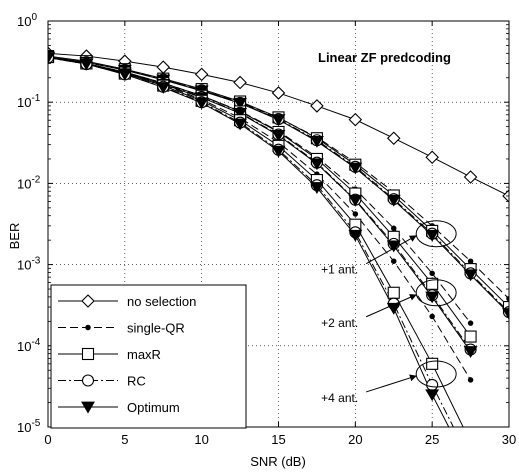  Describe the element at coordinates (201, 439) in the screenshot. I see `x-tick-label: 10` at that location.